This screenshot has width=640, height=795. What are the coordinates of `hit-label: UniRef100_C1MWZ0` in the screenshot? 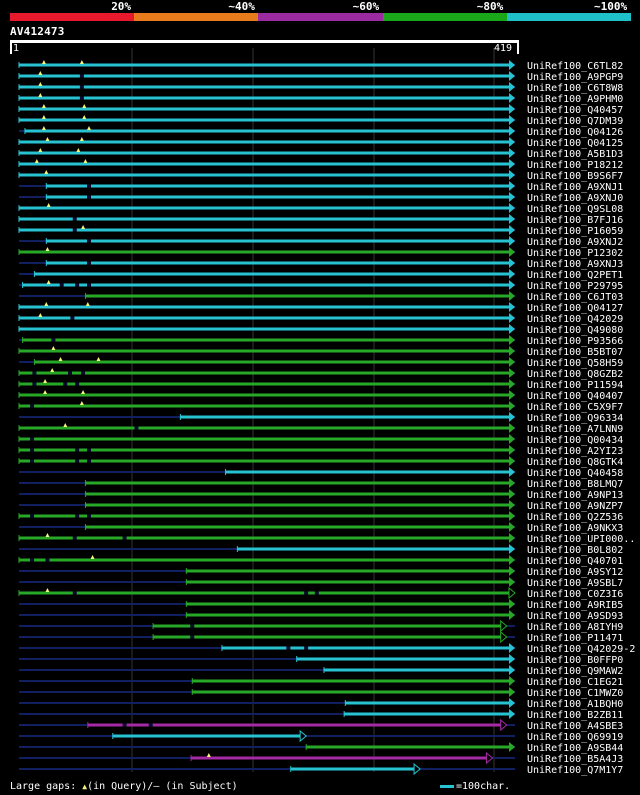 It's located at (575, 693).